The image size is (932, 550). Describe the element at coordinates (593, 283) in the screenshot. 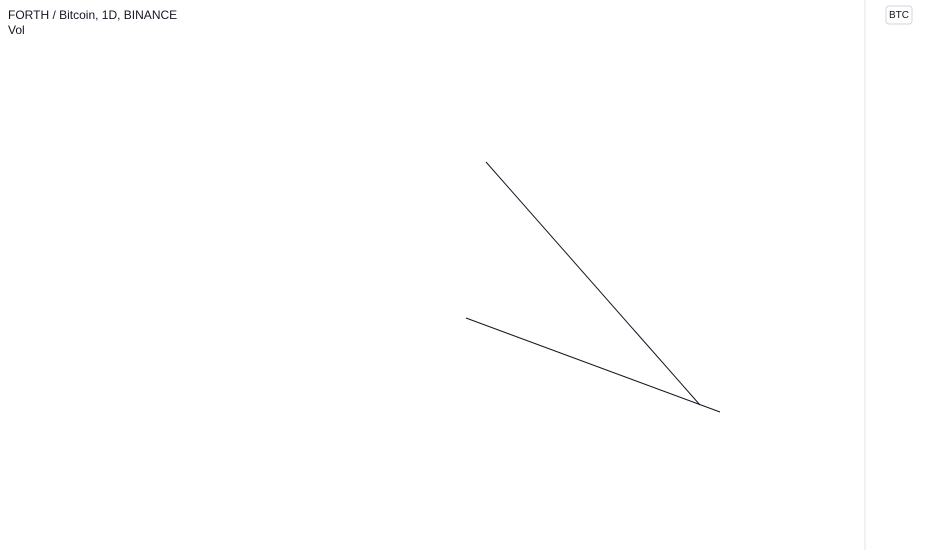

I see `trend-line-upper` at that location.